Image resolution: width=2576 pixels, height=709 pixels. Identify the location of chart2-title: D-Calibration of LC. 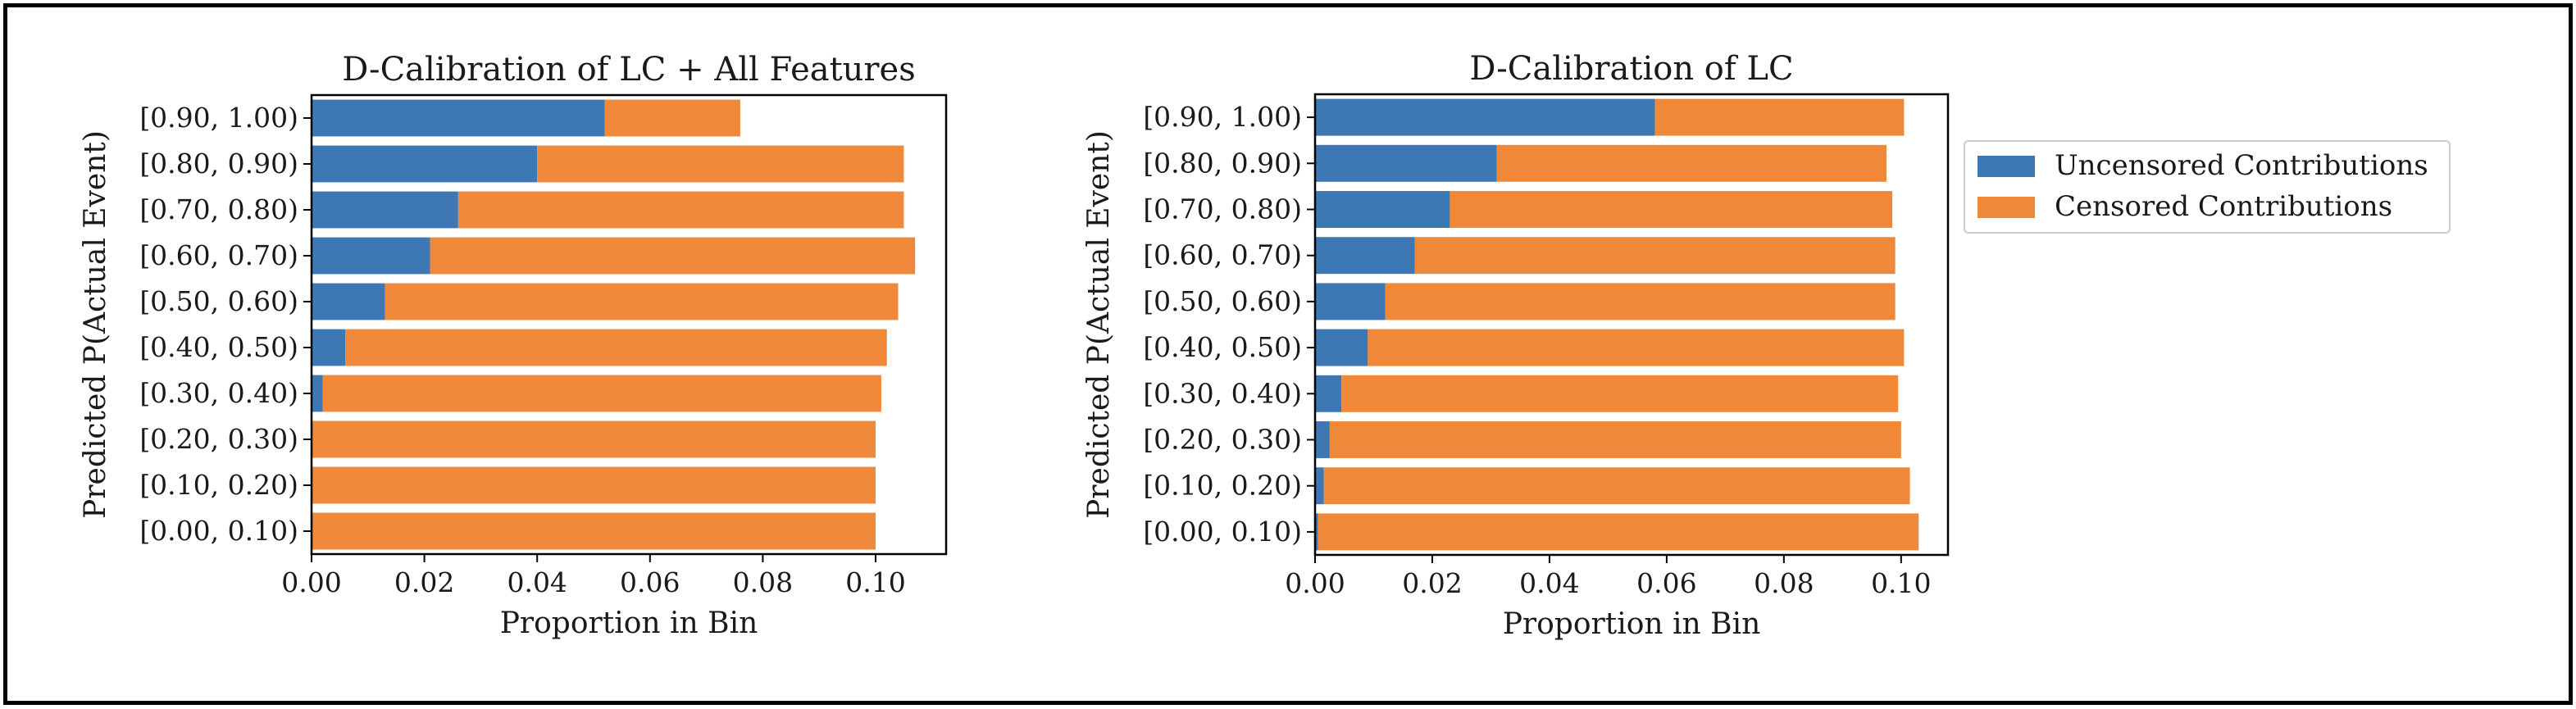
(1631, 69).